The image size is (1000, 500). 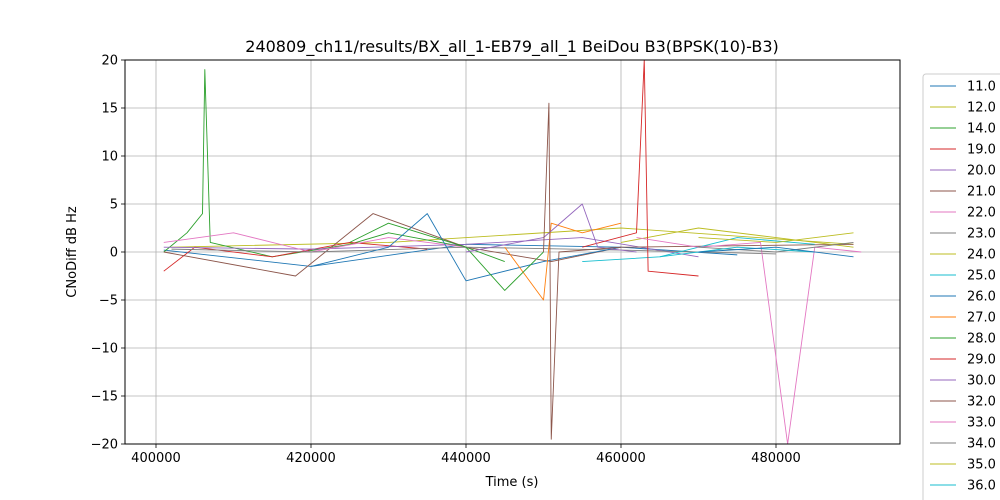 What do you see at coordinates (109, 61) in the screenshot?
I see `y-tick-label: 20` at bounding box center [109, 61].